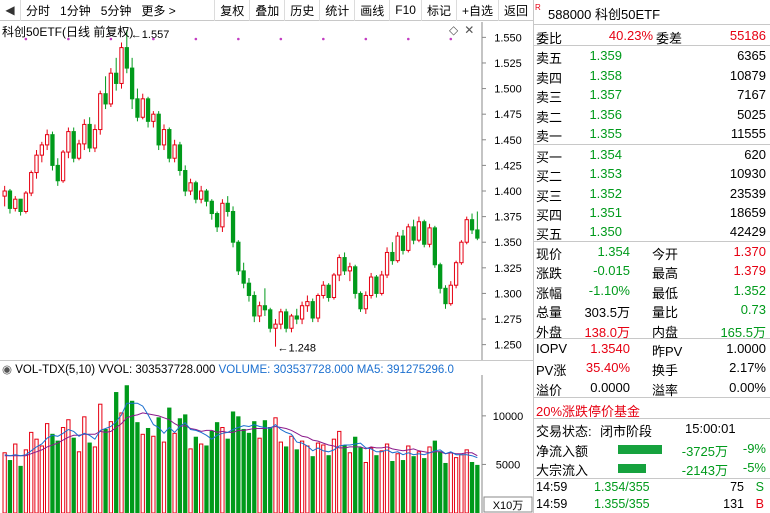 This screenshot has height=513, width=770. I want to click on return-button: 返回, so click(515, 10).